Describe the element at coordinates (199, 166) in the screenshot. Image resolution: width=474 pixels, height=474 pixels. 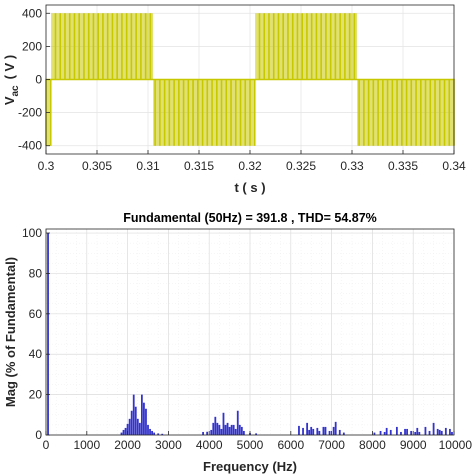
I see `voltage-x-tick-label: 0.315` at that location.